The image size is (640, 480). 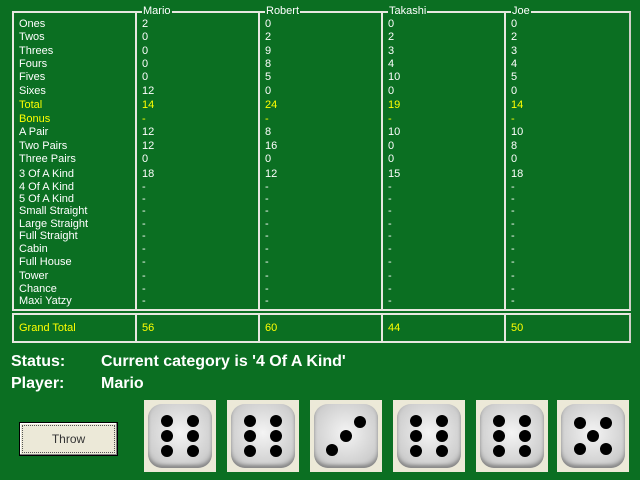 I want to click on category-label: Maxi Yatzy, so click(x=45, y=301).